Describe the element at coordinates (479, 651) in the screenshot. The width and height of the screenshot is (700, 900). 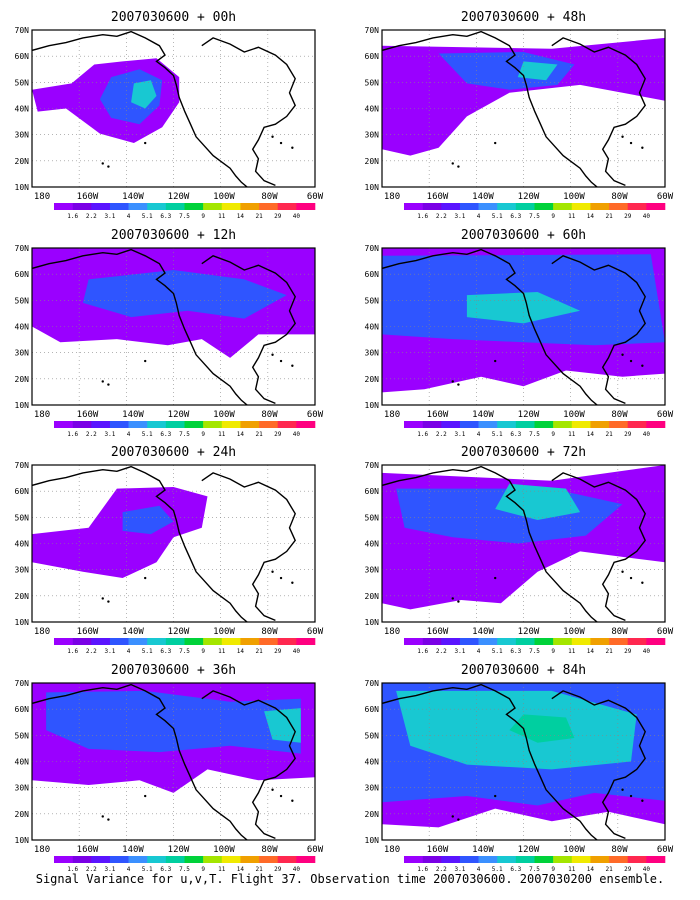
I see `colorbar-label: 4` at that location.